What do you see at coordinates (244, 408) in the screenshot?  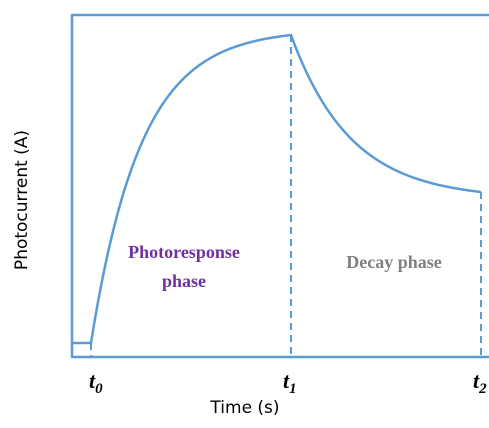 I see `x-axis-label: Time (s)` at bounding box center [244, 408].